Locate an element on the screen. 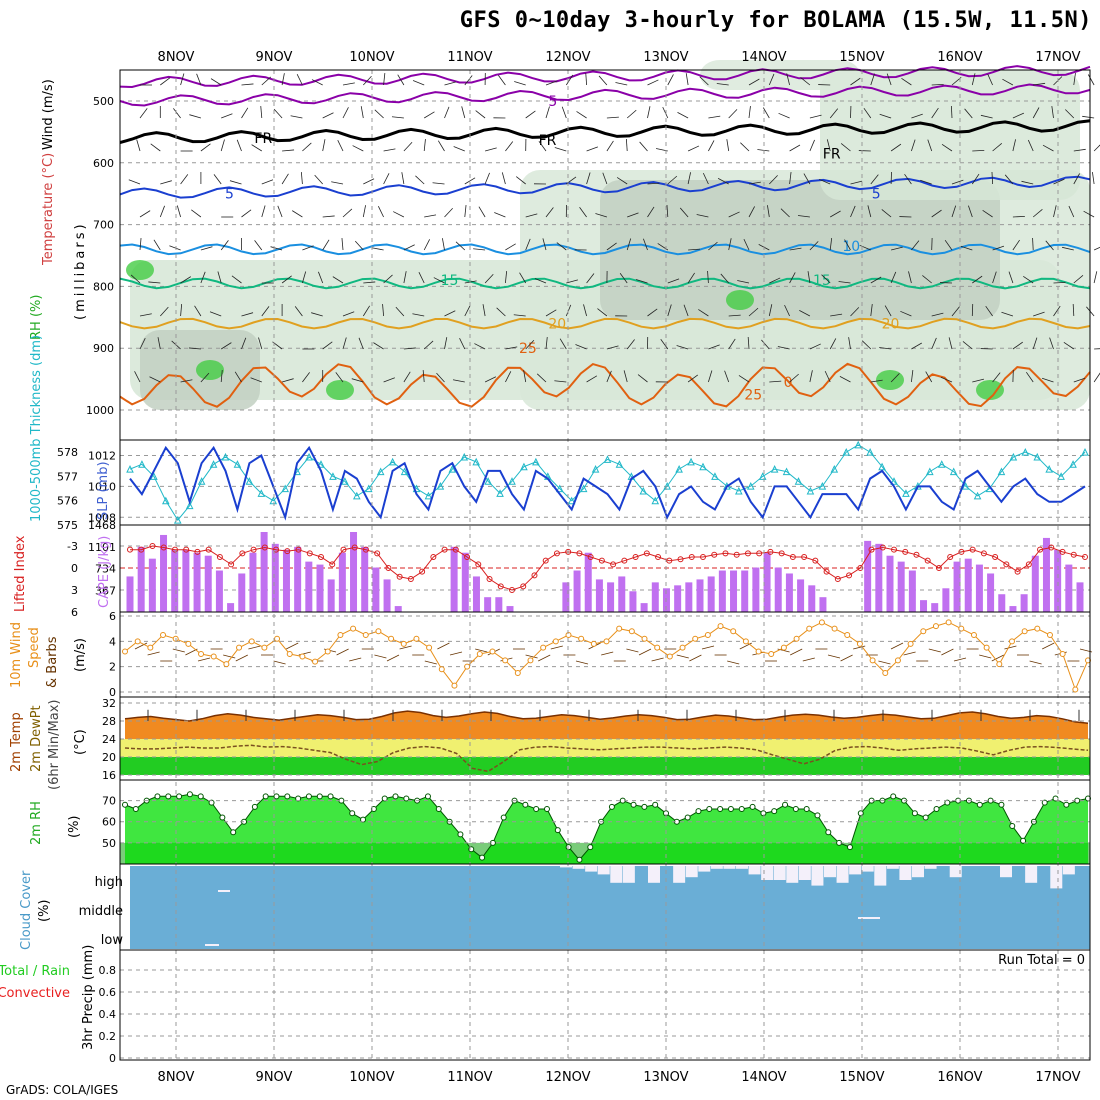 This screenshot has width=1100, height=1100. cape-tick-1101: 1101 is located at coordinates (102, 547).